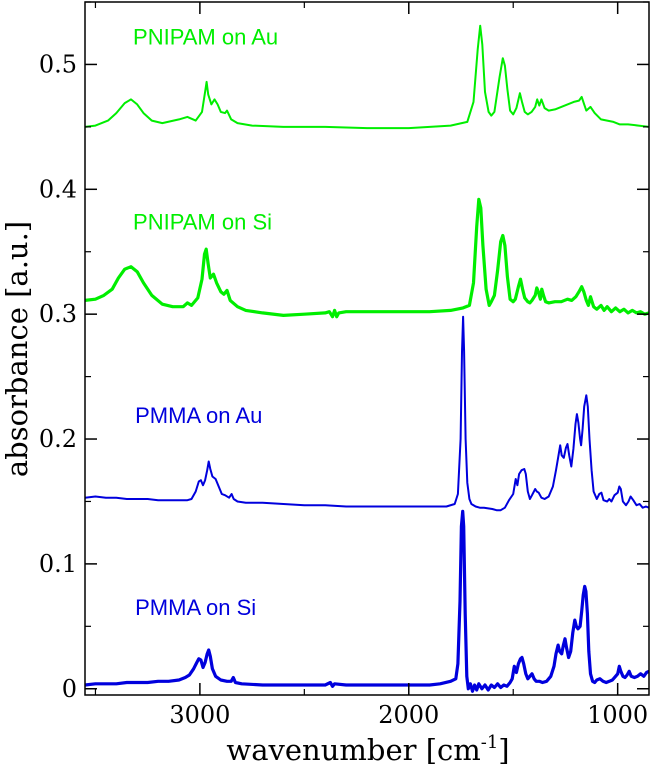 Image resolution: width=650 pixels, height=777 pixels. What do you see at coordinates (367, 258) in the screenshot?
I see `series-line-pnipam-on-si` at bounding box center [367, 258].